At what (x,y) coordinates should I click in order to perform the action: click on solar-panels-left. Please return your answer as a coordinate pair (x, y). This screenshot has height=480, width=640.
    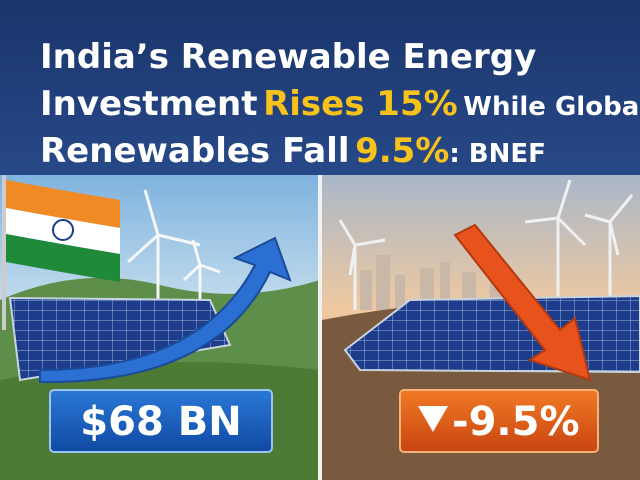
    Looking at the image, I should click on (120, 339).